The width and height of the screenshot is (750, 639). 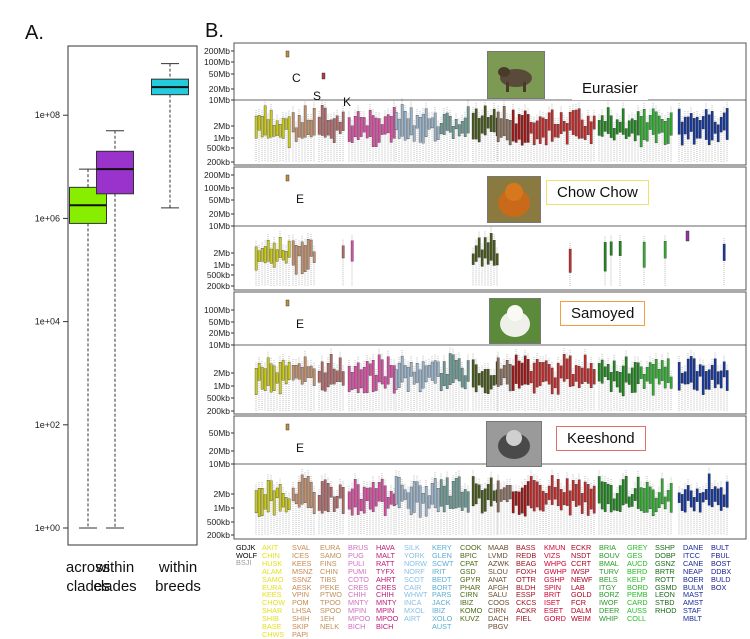 What do you see at coordinates (330, 627) in the screenshot?
I see `legend-breed-code: NELK` at bounding box center [330, 627].